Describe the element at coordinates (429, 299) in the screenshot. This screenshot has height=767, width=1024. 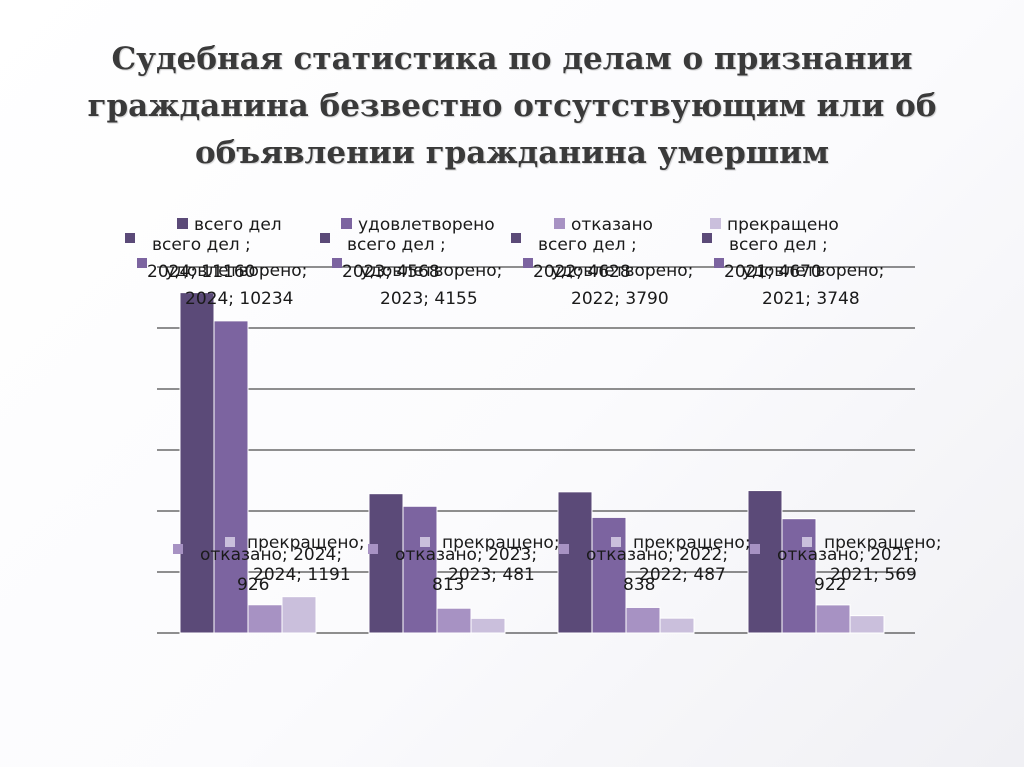
I see `data-label: 2023; 4155` at that location.